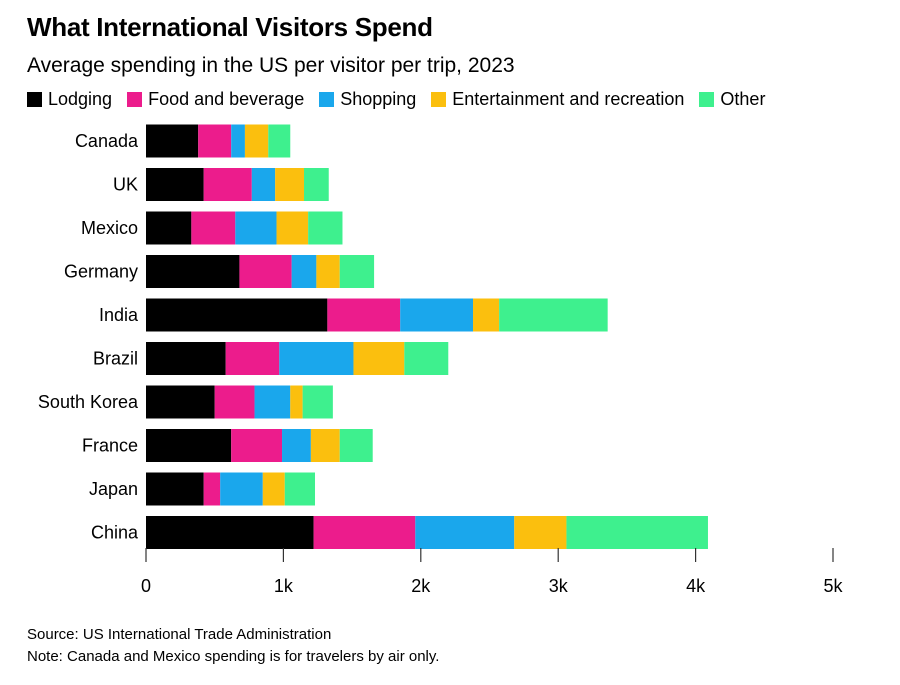 The width and height of the screenshot is (900, 685). I want to click on category-label-canada: Canada, so click(107, 141).